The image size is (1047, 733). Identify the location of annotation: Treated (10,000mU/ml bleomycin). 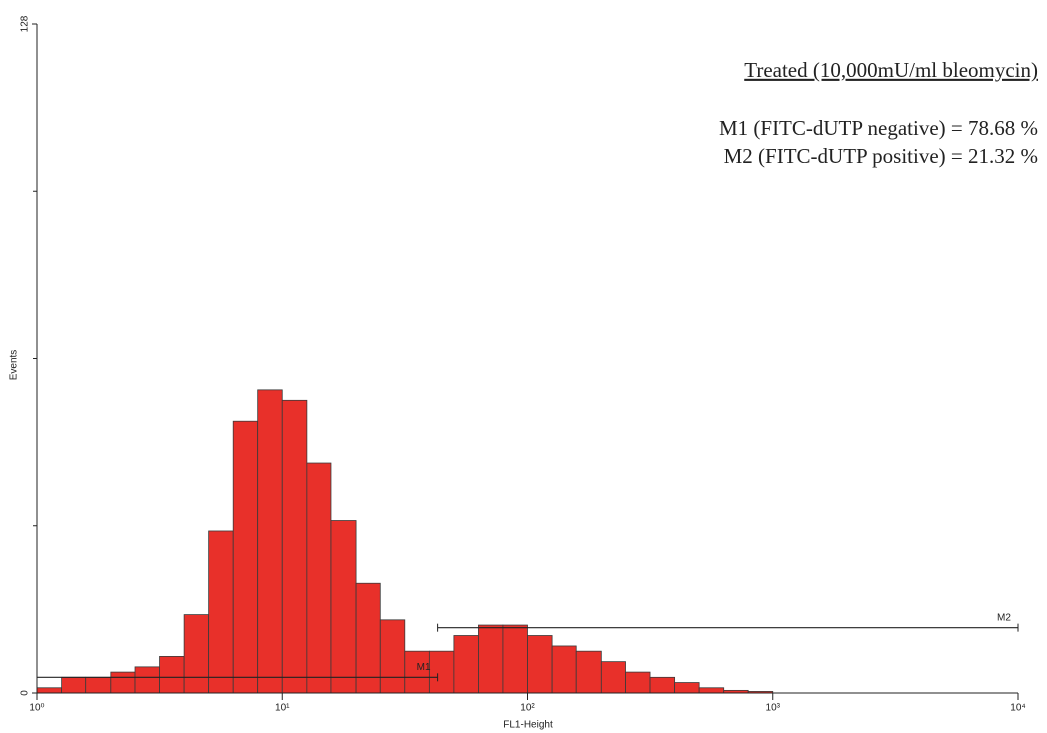
(891, 70).